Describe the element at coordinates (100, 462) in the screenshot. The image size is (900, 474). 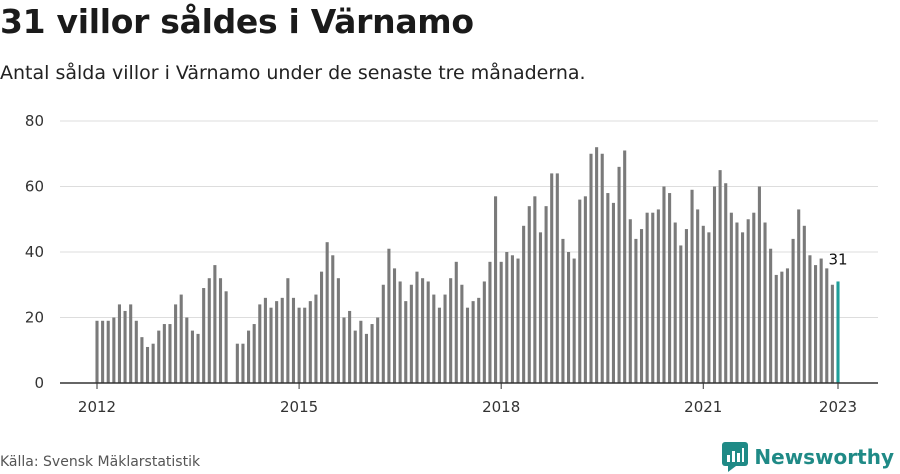
I see `source-note: Källa: Svensk Mäklarstatistik` at that location.